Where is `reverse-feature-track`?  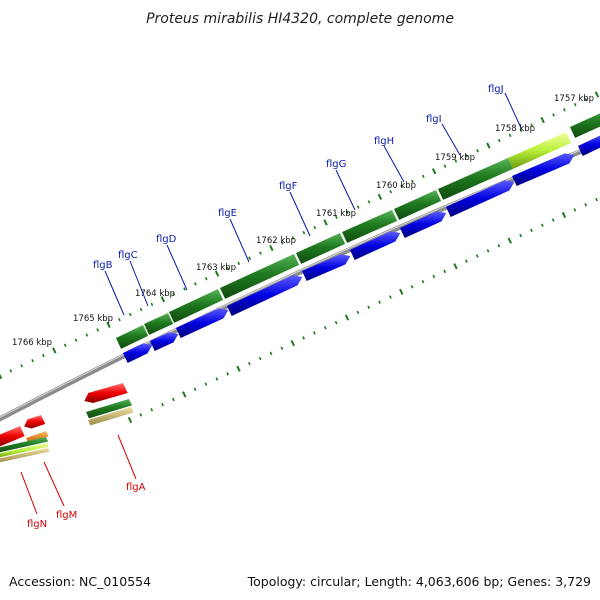 reverse-feature-track is located at coordinates (67, 423).